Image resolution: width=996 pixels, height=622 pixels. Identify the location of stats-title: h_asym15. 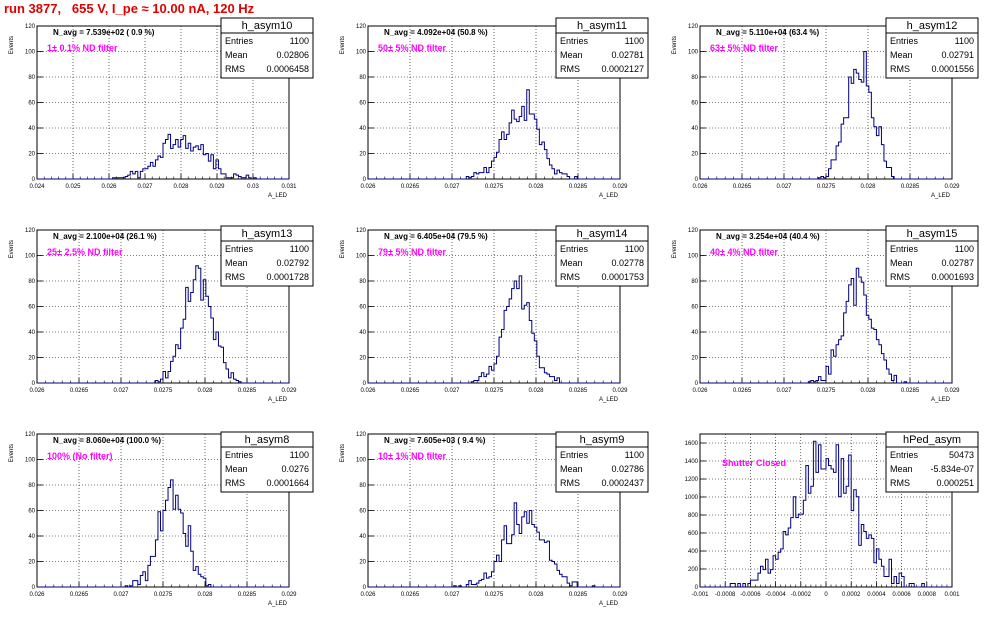
(932, 234).